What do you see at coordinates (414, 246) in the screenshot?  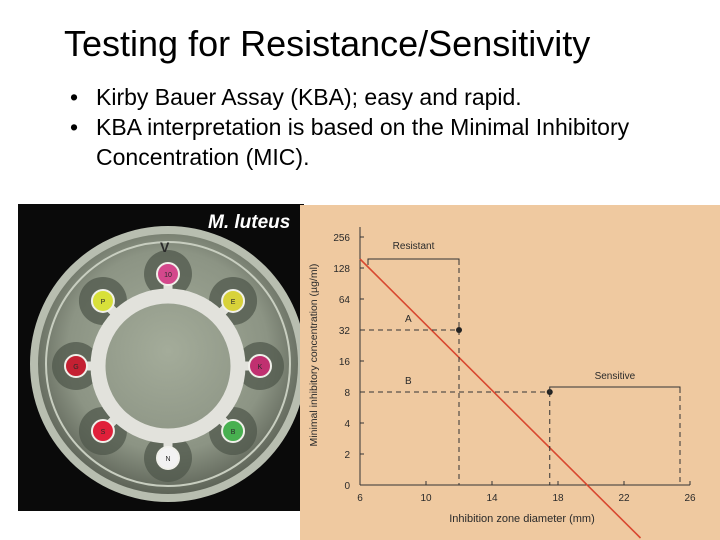 I see `resistant-label: Resistant` at bounding box center [414, 246].